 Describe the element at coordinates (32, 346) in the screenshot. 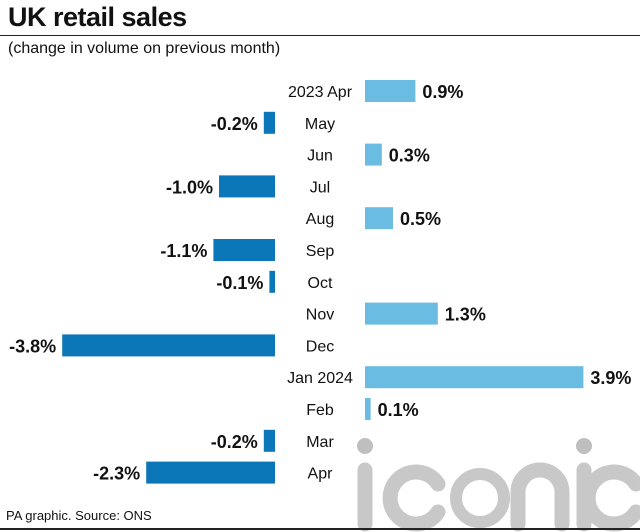

I see `value-label: -3.8%` at that location.